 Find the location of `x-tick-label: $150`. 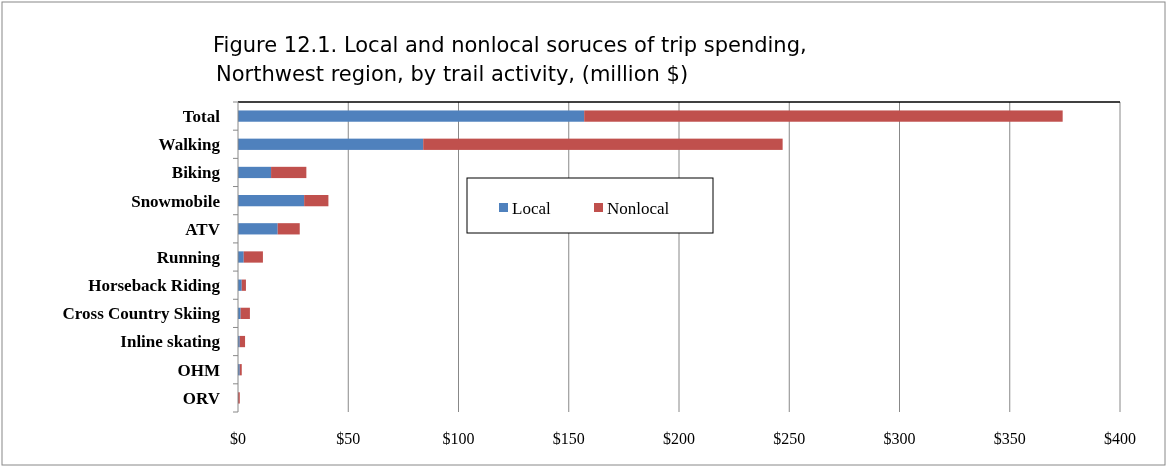

x-tick-label: $150 is located at coordinates (568, 438).